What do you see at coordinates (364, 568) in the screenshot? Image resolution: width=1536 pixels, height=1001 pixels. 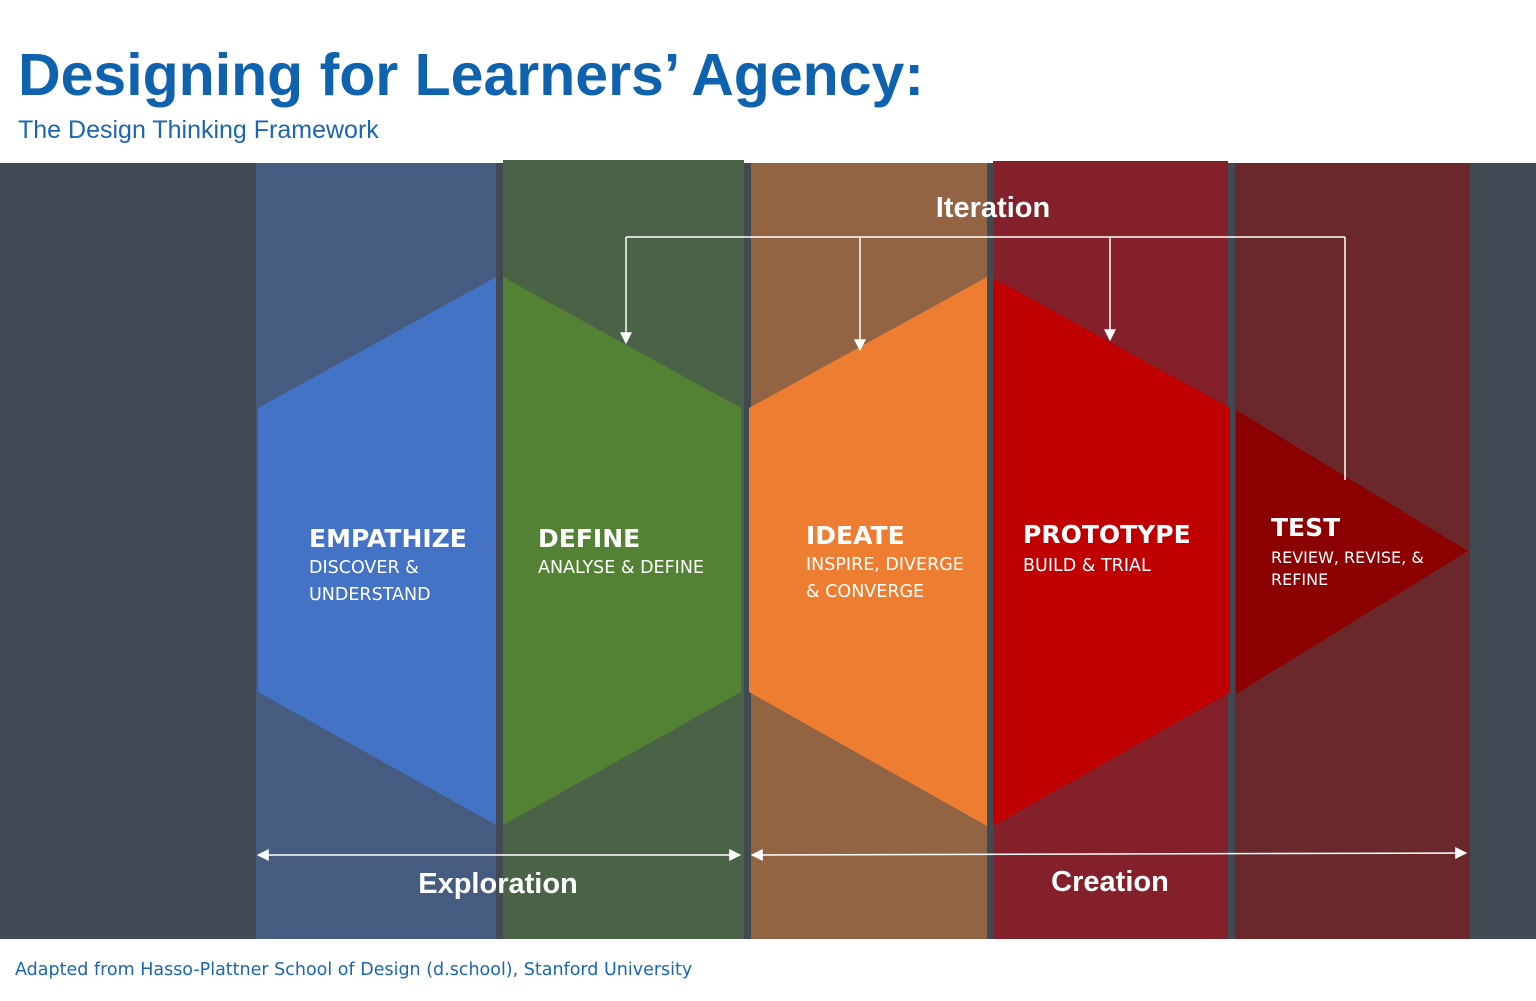 I see `phase-subtitle-line: DISCOVER &` at bounding box center [364, 568].